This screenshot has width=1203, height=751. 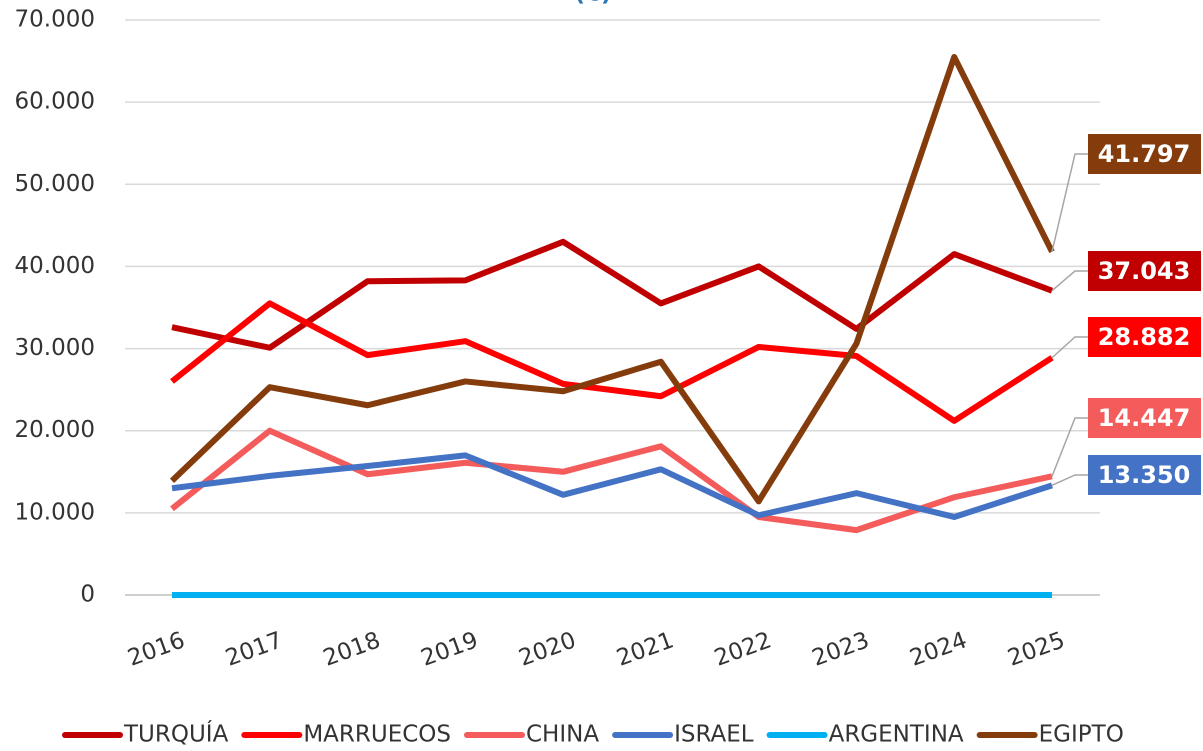 What do you see at coordinates (562, 735) in the screenshot?
I see `legend-label: CHINA` at bounding box center [562, 735].